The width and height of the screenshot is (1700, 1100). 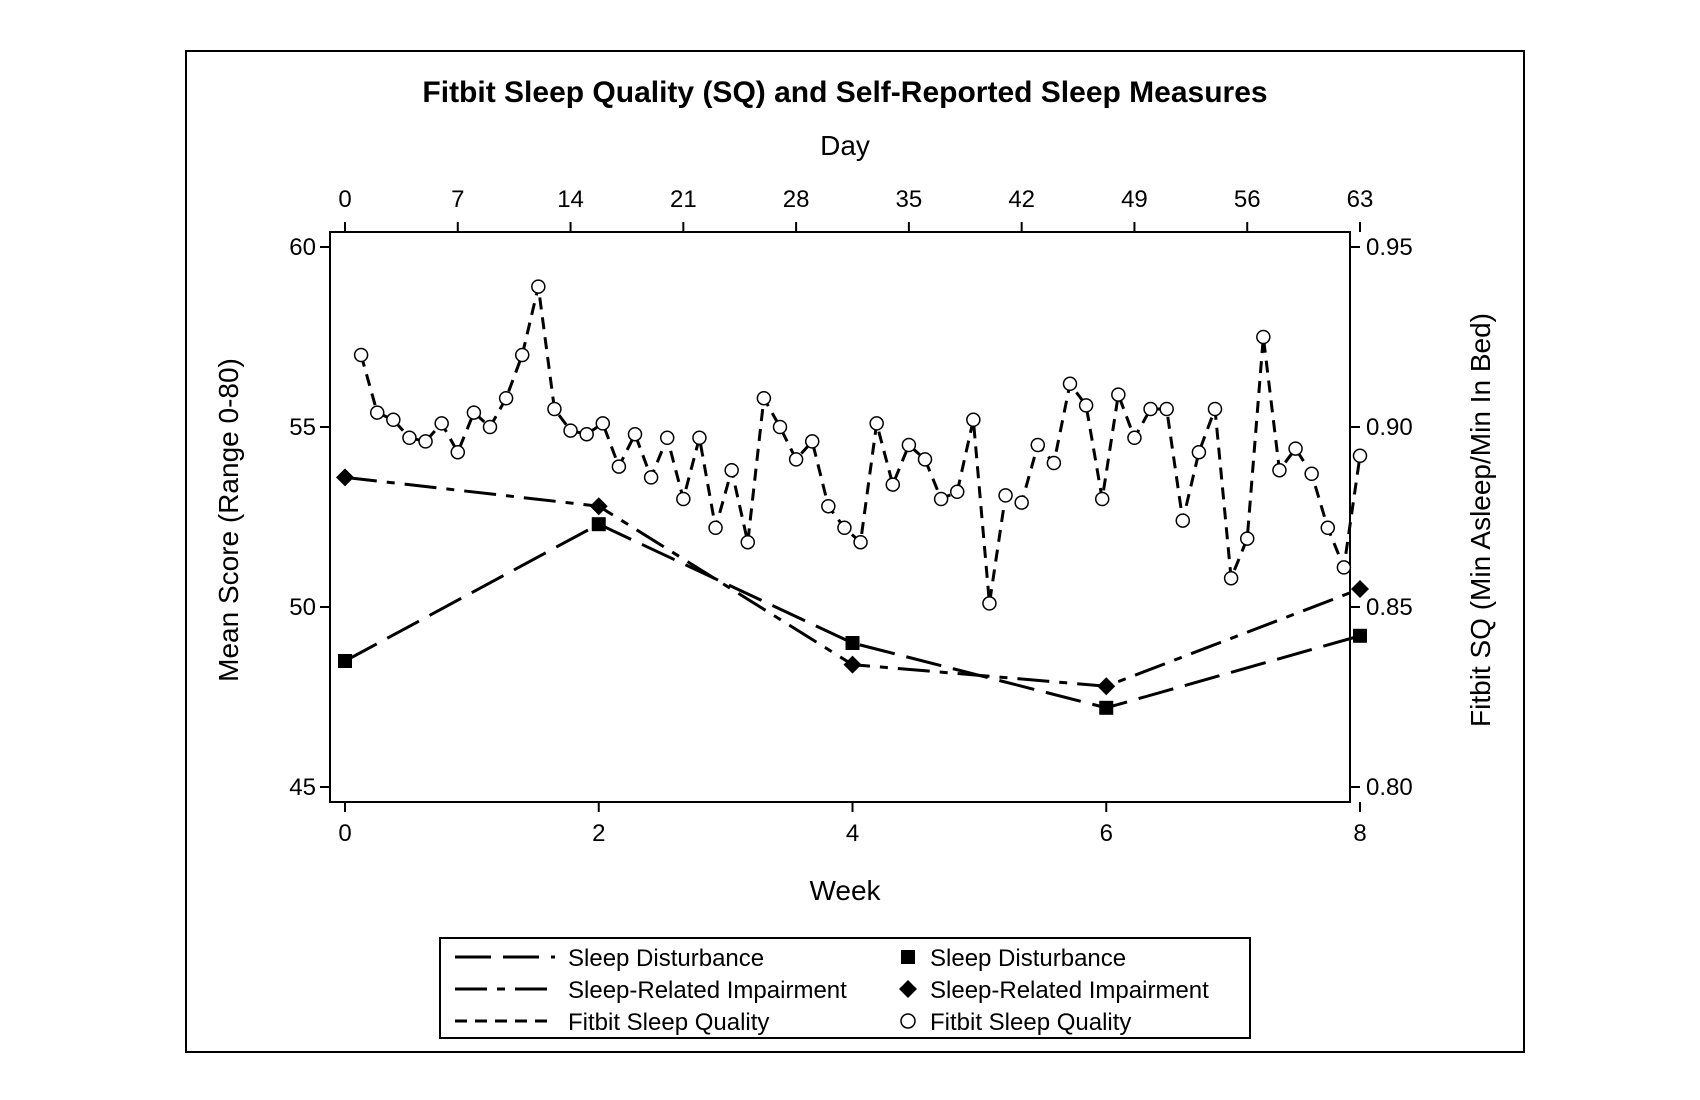 I want to click on y-right-tick-label: 0.95, so click(x=1389, y=247).